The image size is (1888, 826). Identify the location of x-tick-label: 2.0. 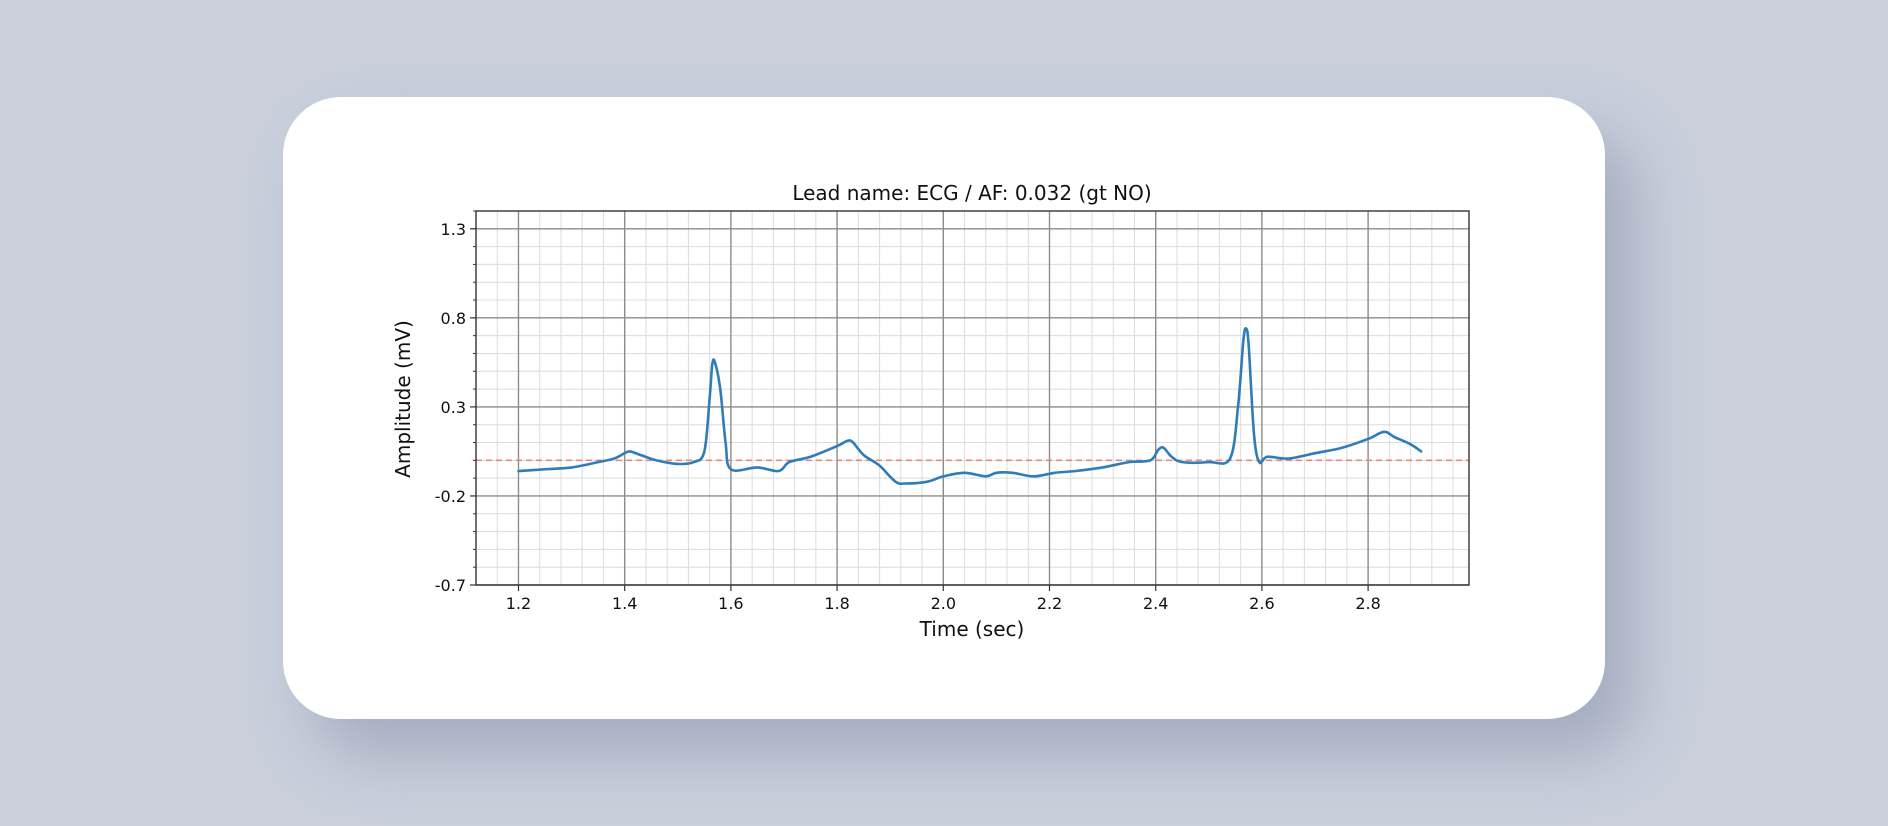
(943, 603).